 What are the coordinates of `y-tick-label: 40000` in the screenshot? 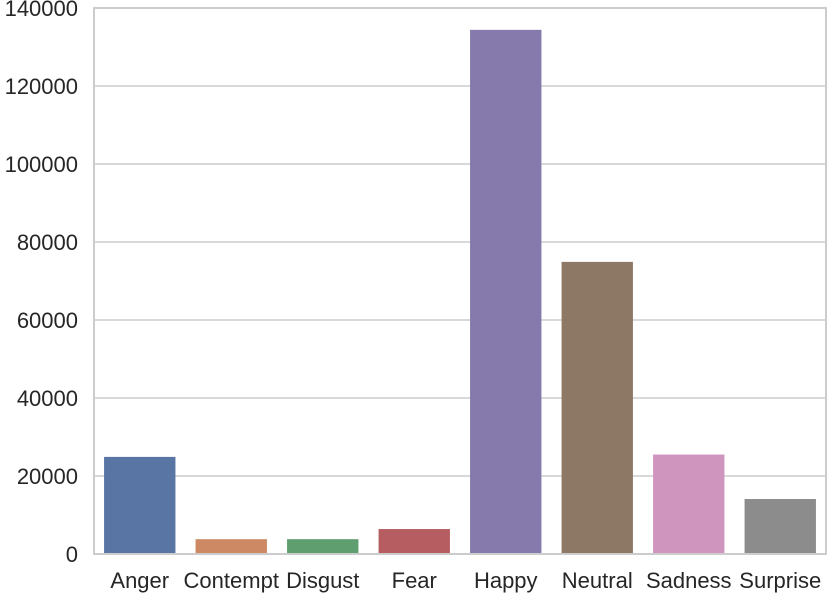 It's located at (47, 398).